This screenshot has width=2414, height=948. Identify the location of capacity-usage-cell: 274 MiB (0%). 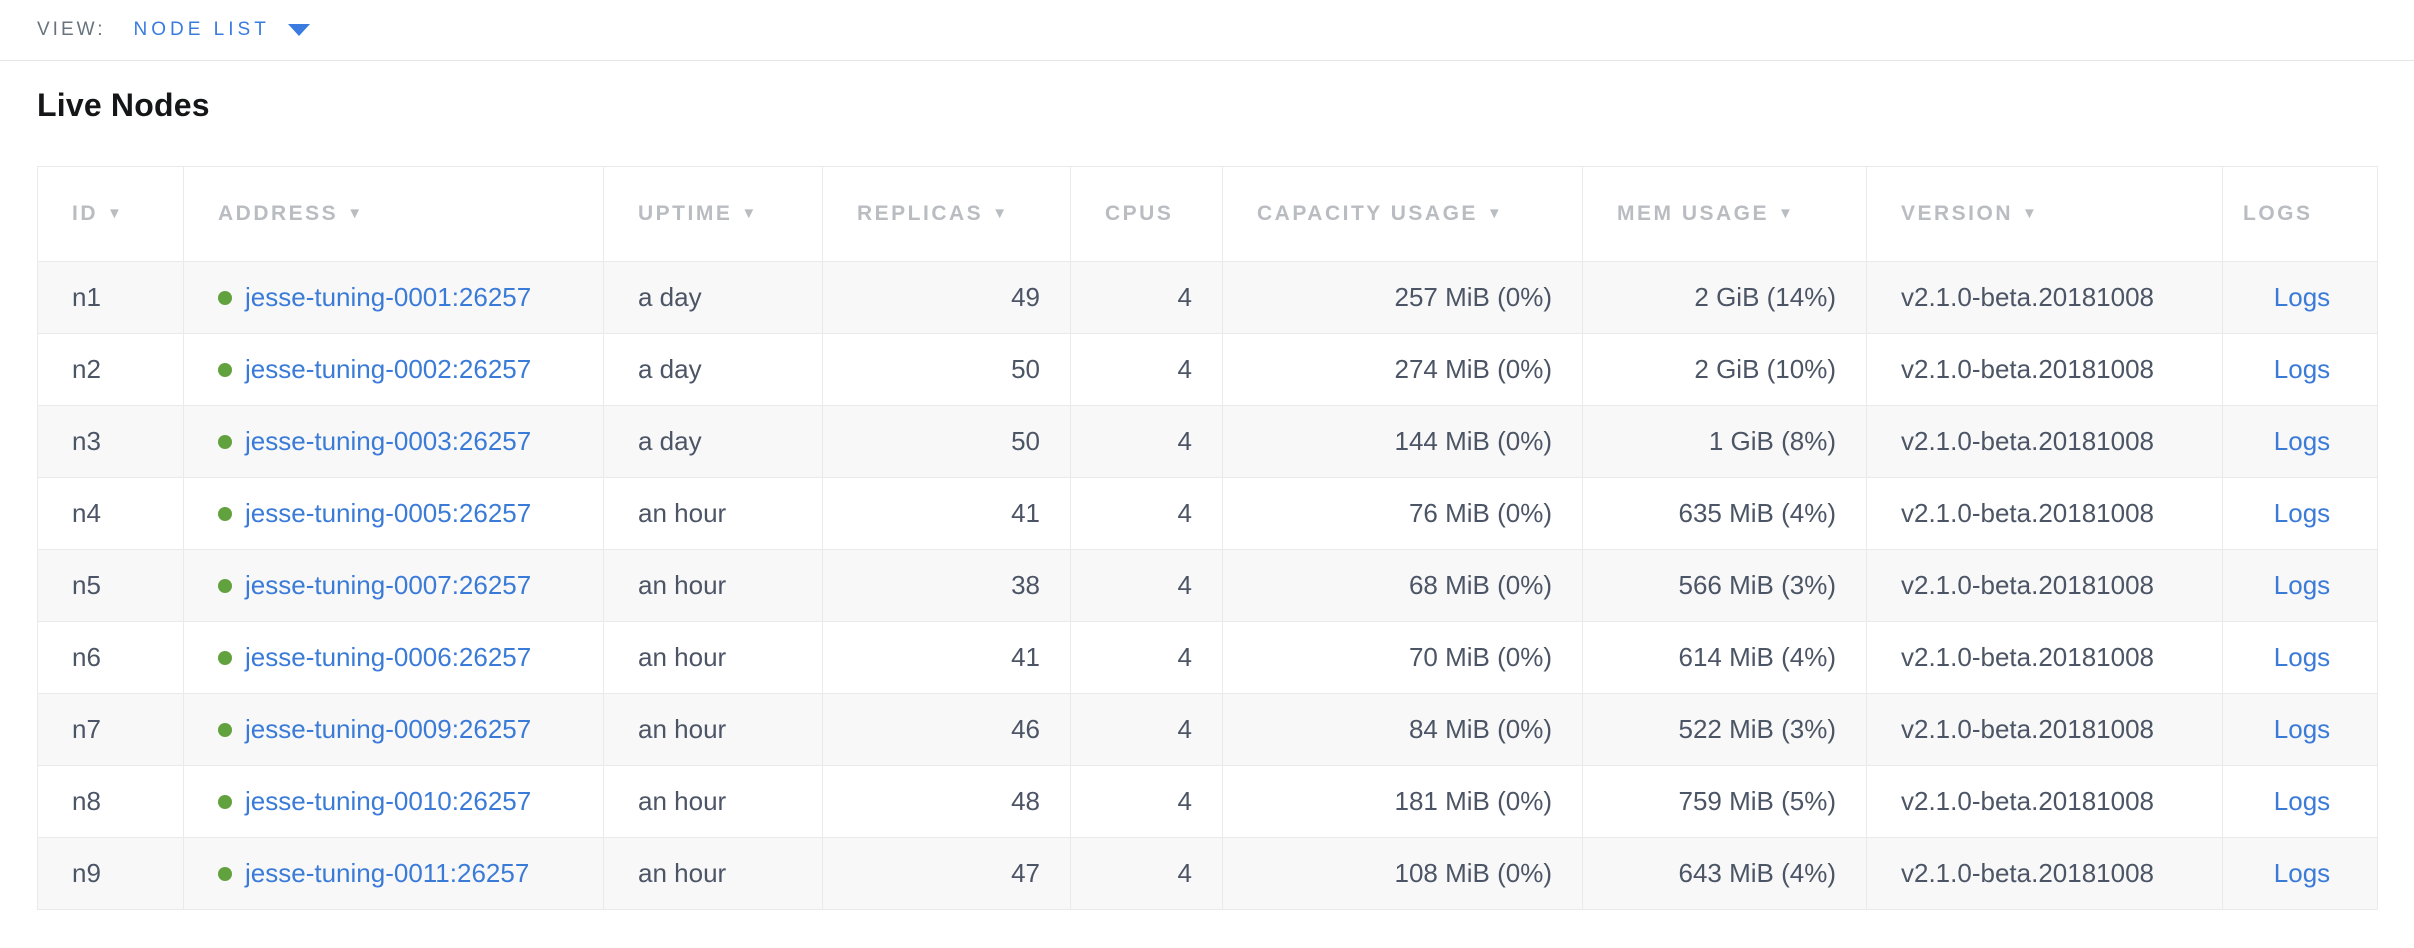
(1402, 369).